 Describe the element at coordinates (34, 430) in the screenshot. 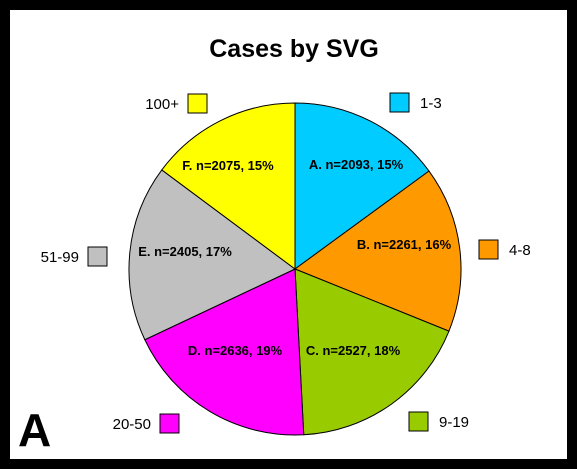

I see `panel-letter: A` at that location.